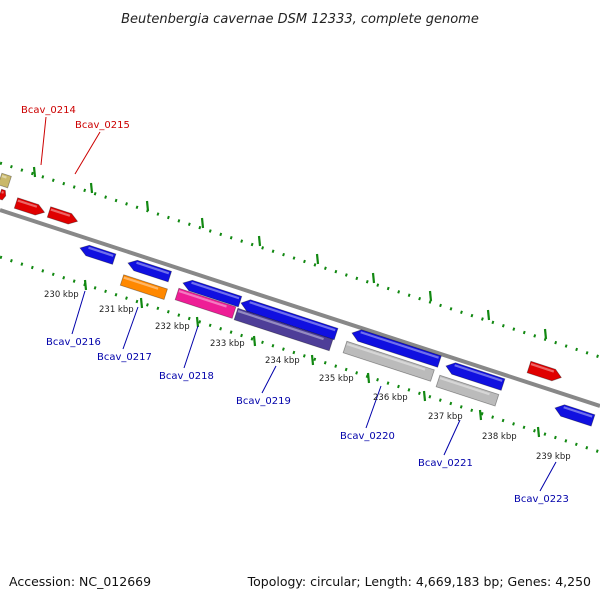 The height and width of the screenshot is (600, 600). What do you see at coordinates (541, 499) in the screenshot?
I see `gene-label: Bcav_0223` at bounding box center [541, 499].